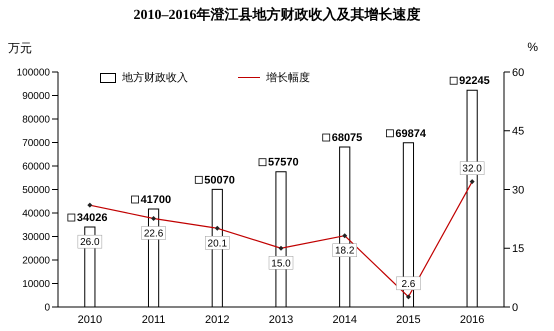 Image resolution: width=554 pixels, height=331 pixels. What do you see at coordinates (36, 167) in the screenshot?
I see `y-tick-label: 60000` at bounding box center [36, 167].